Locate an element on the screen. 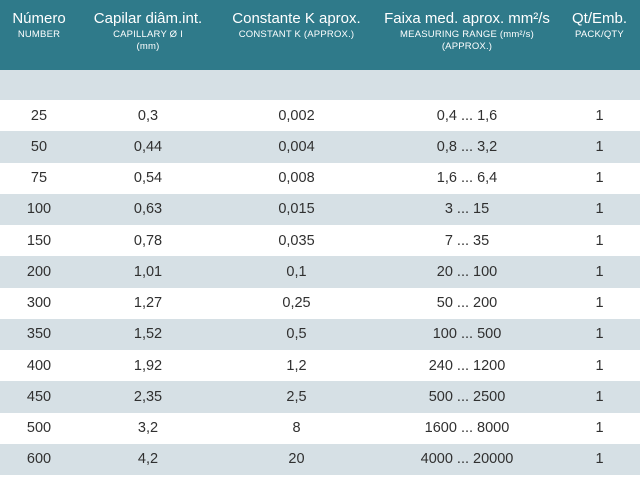 This screenshot has width=640, height=480. header-constant: Constante K aprox. CONSTANT K (APPROX.) is located at coordinates (296, 26).